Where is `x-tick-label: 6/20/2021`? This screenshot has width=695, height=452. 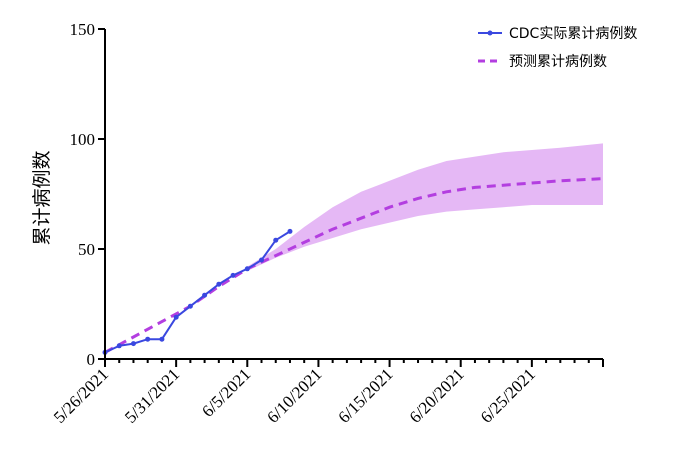 x-tick-label: 6/20/2021 is located at coordinates (437, 396).